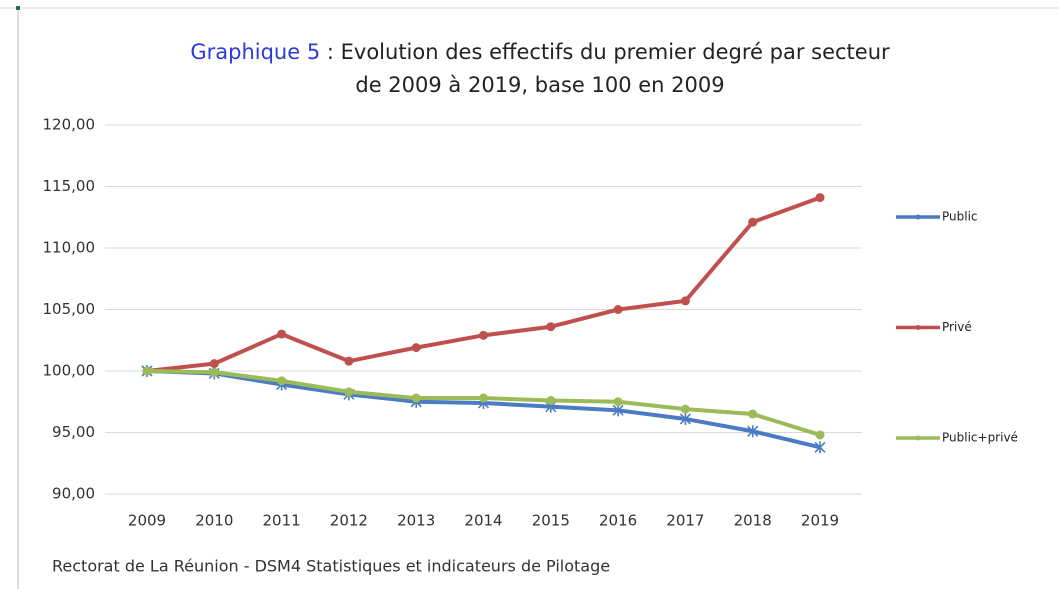  Describe the element at coordinates (349, 521) in the screenshot. I see `x-tick-label: 2012` at that location.